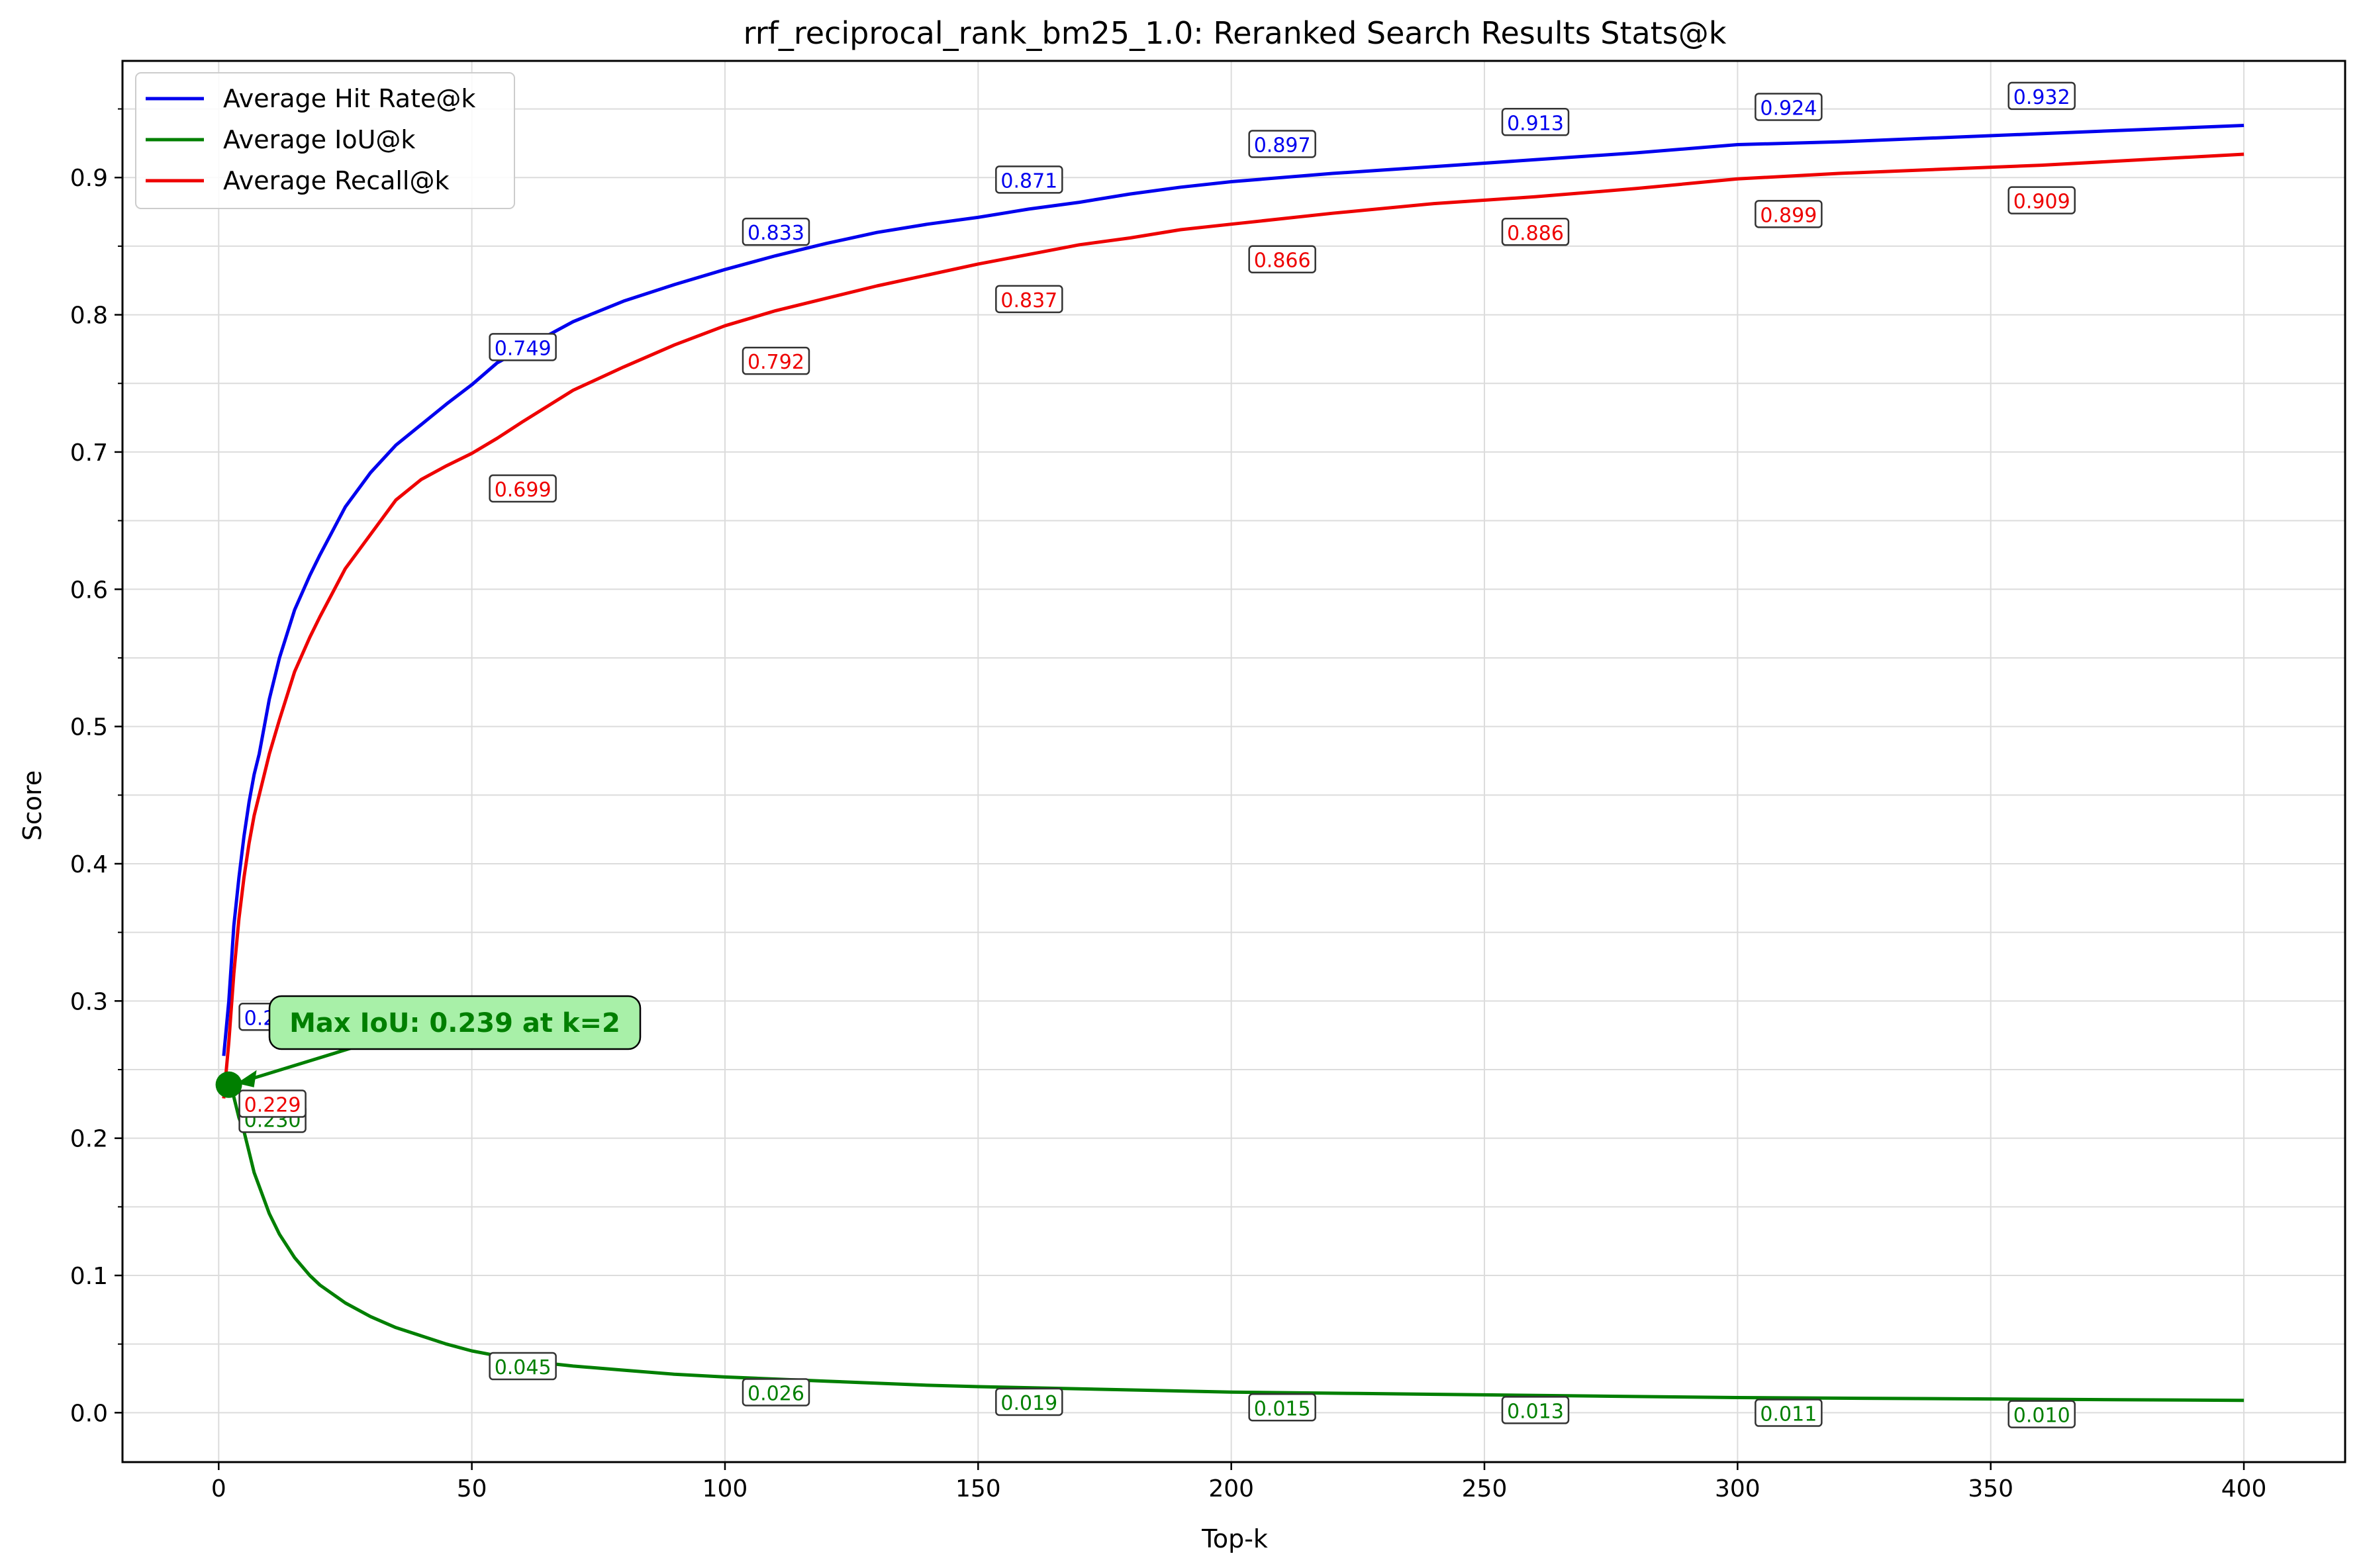 The height and width of the screenshot is (1568, 2363). I want to click on data-label: 0.011, so click(1789, 1413).